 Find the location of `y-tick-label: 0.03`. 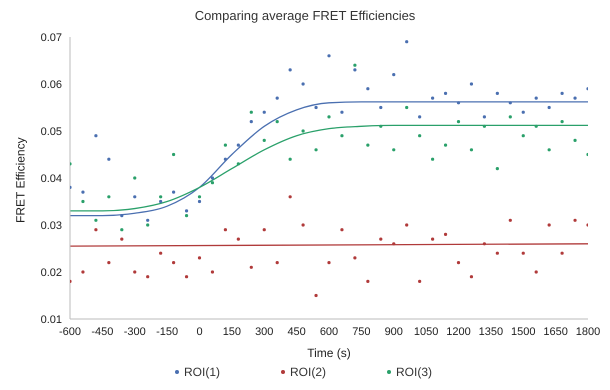

y-tick-label: 0.03 is located at coordinates (51, 226).